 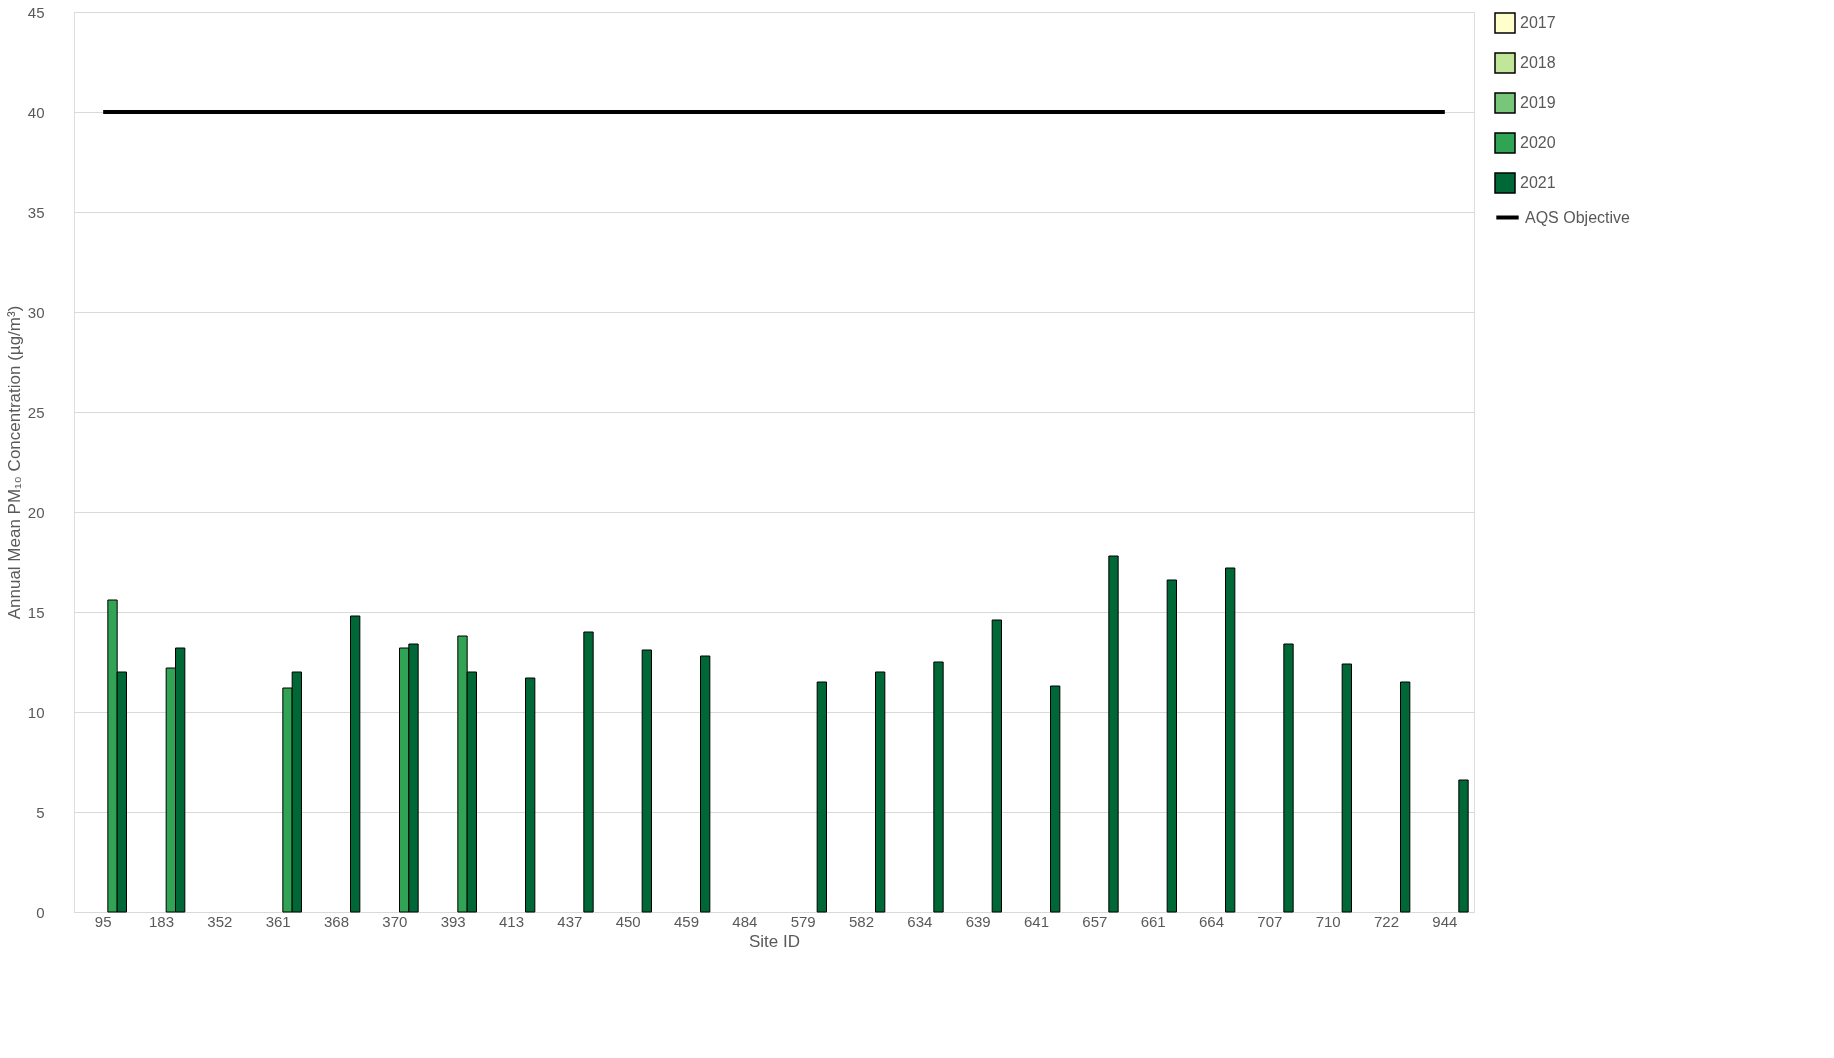 I want to click on legend-label: 2019, so click(x=1538, y=102).